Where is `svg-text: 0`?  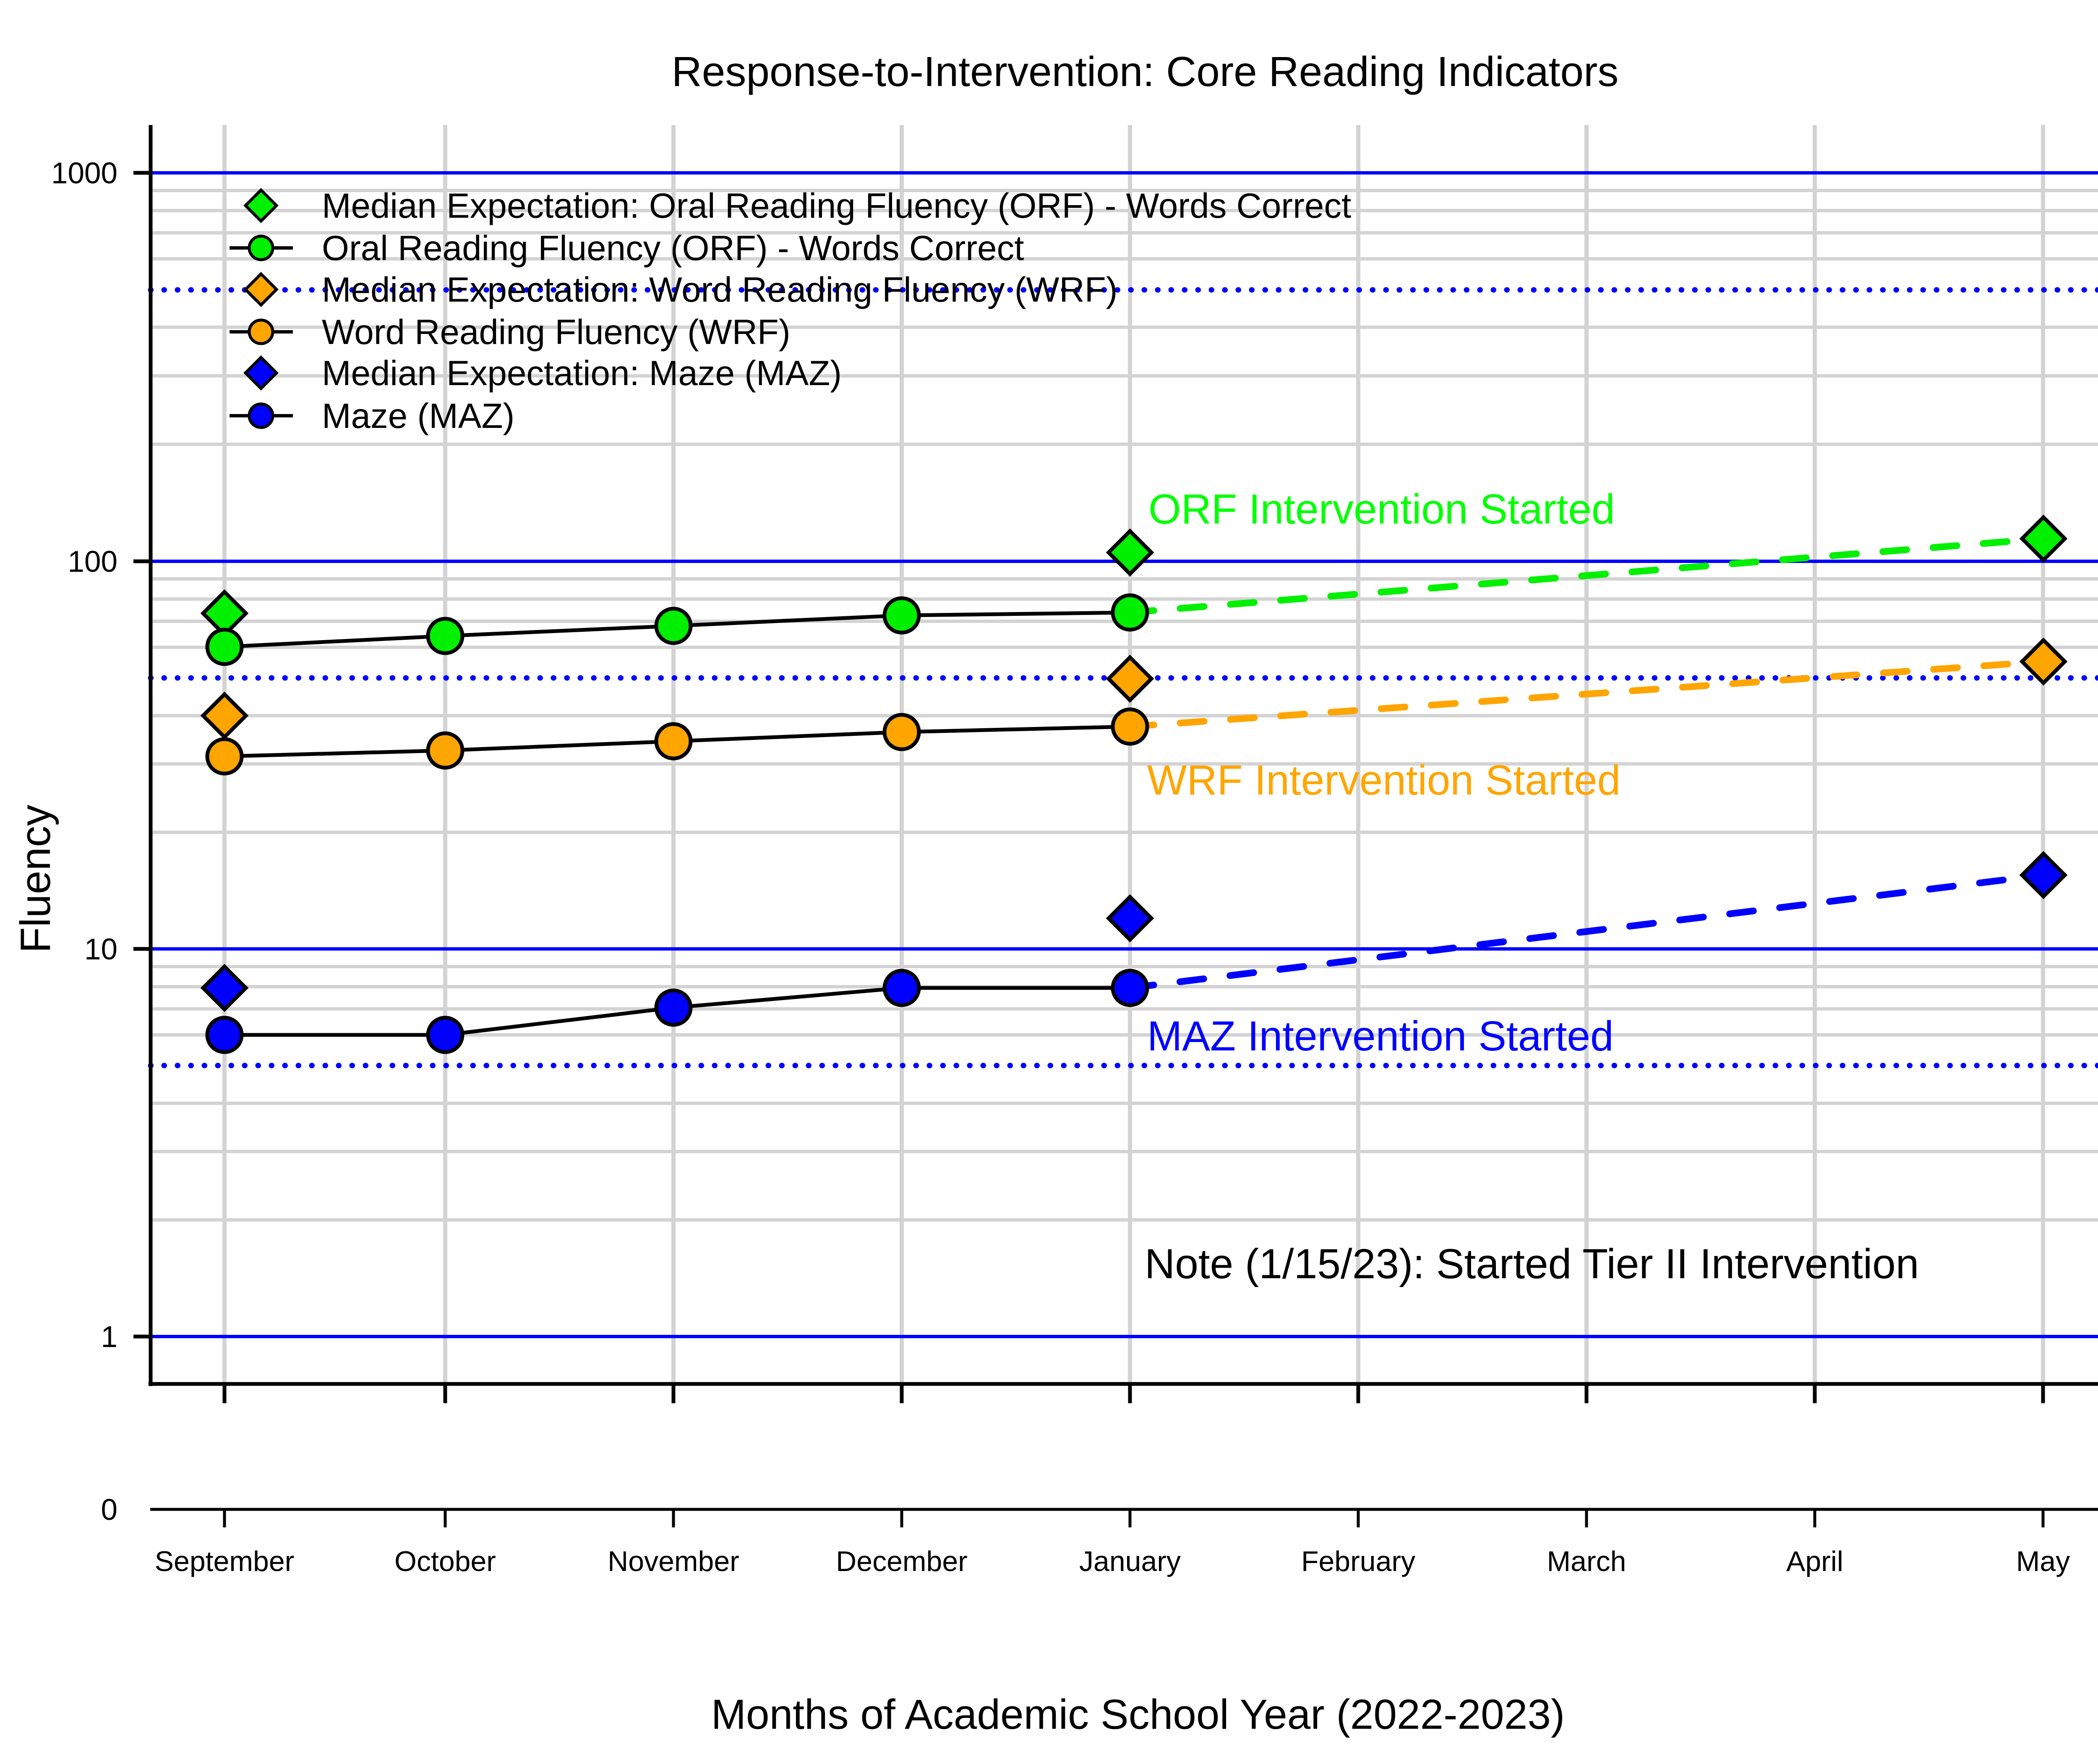
svg-text: 0 is located at coordinates (109, 1510).